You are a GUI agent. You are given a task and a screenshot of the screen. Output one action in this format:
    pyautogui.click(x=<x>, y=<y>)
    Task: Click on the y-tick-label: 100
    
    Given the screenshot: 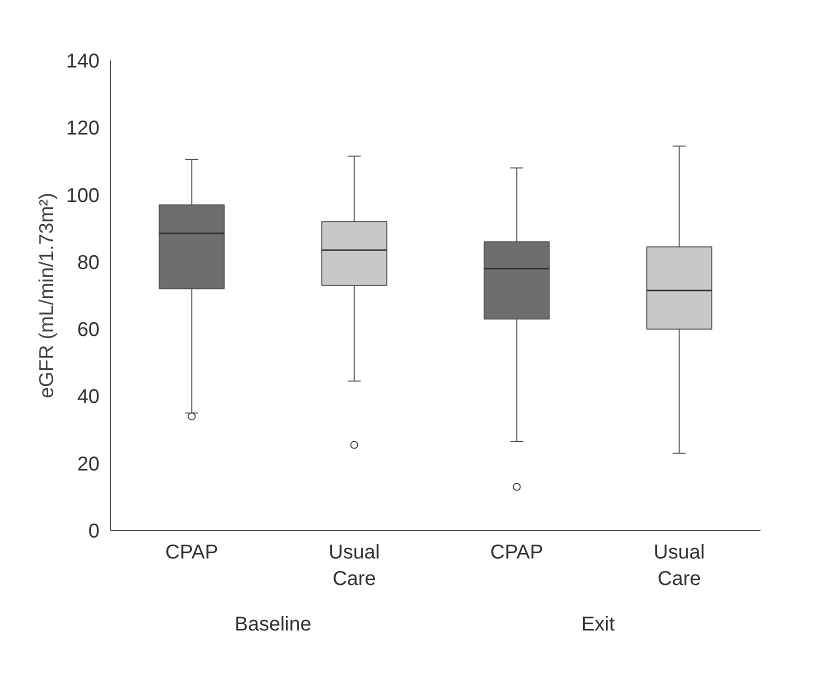 What is the action you would take?
    pyautogui.click(x=83, y=195)
    